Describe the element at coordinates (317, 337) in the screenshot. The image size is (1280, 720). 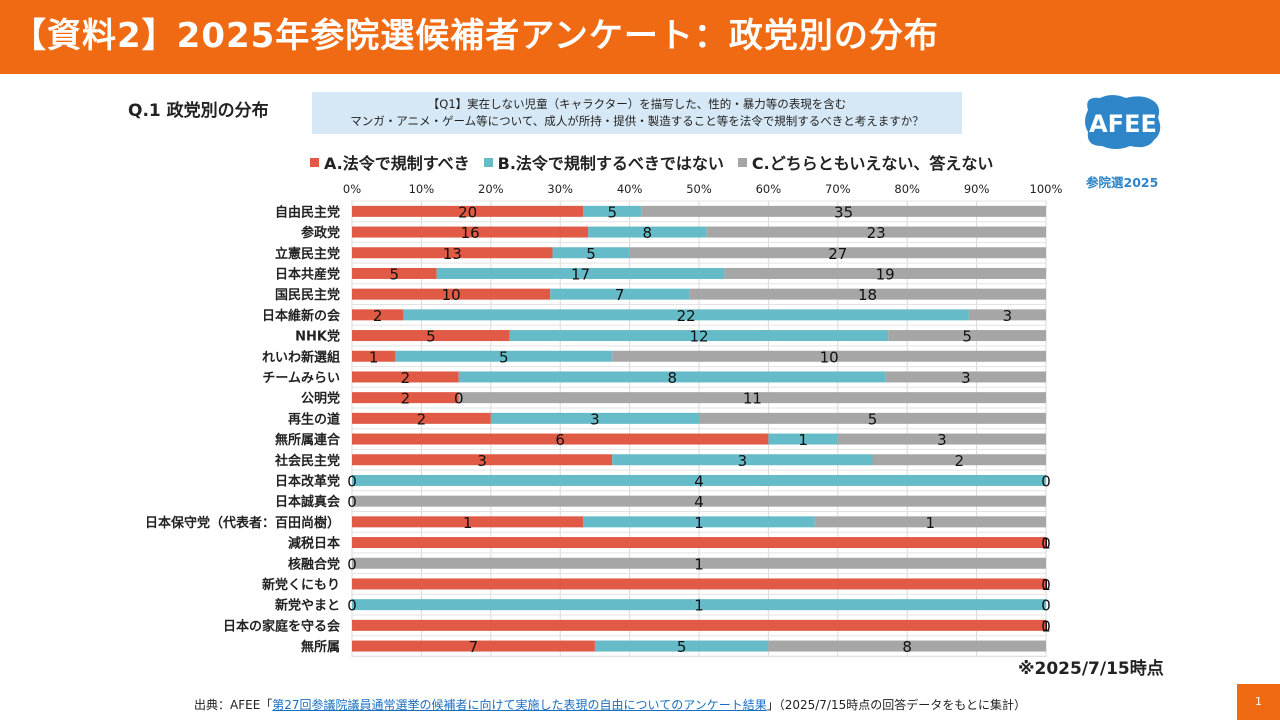
I see `category-label: NHK党` at that location.